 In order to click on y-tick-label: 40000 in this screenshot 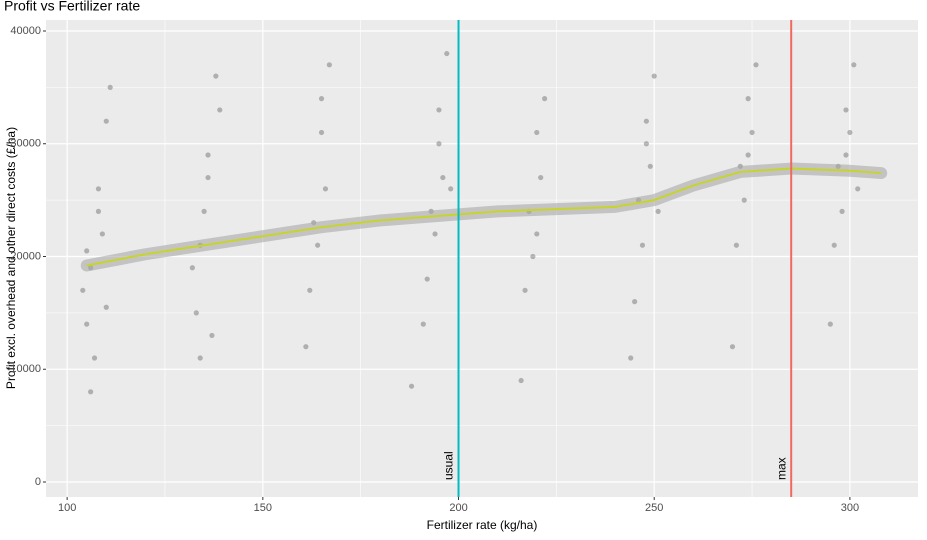, I will do `click(25, 31)`.